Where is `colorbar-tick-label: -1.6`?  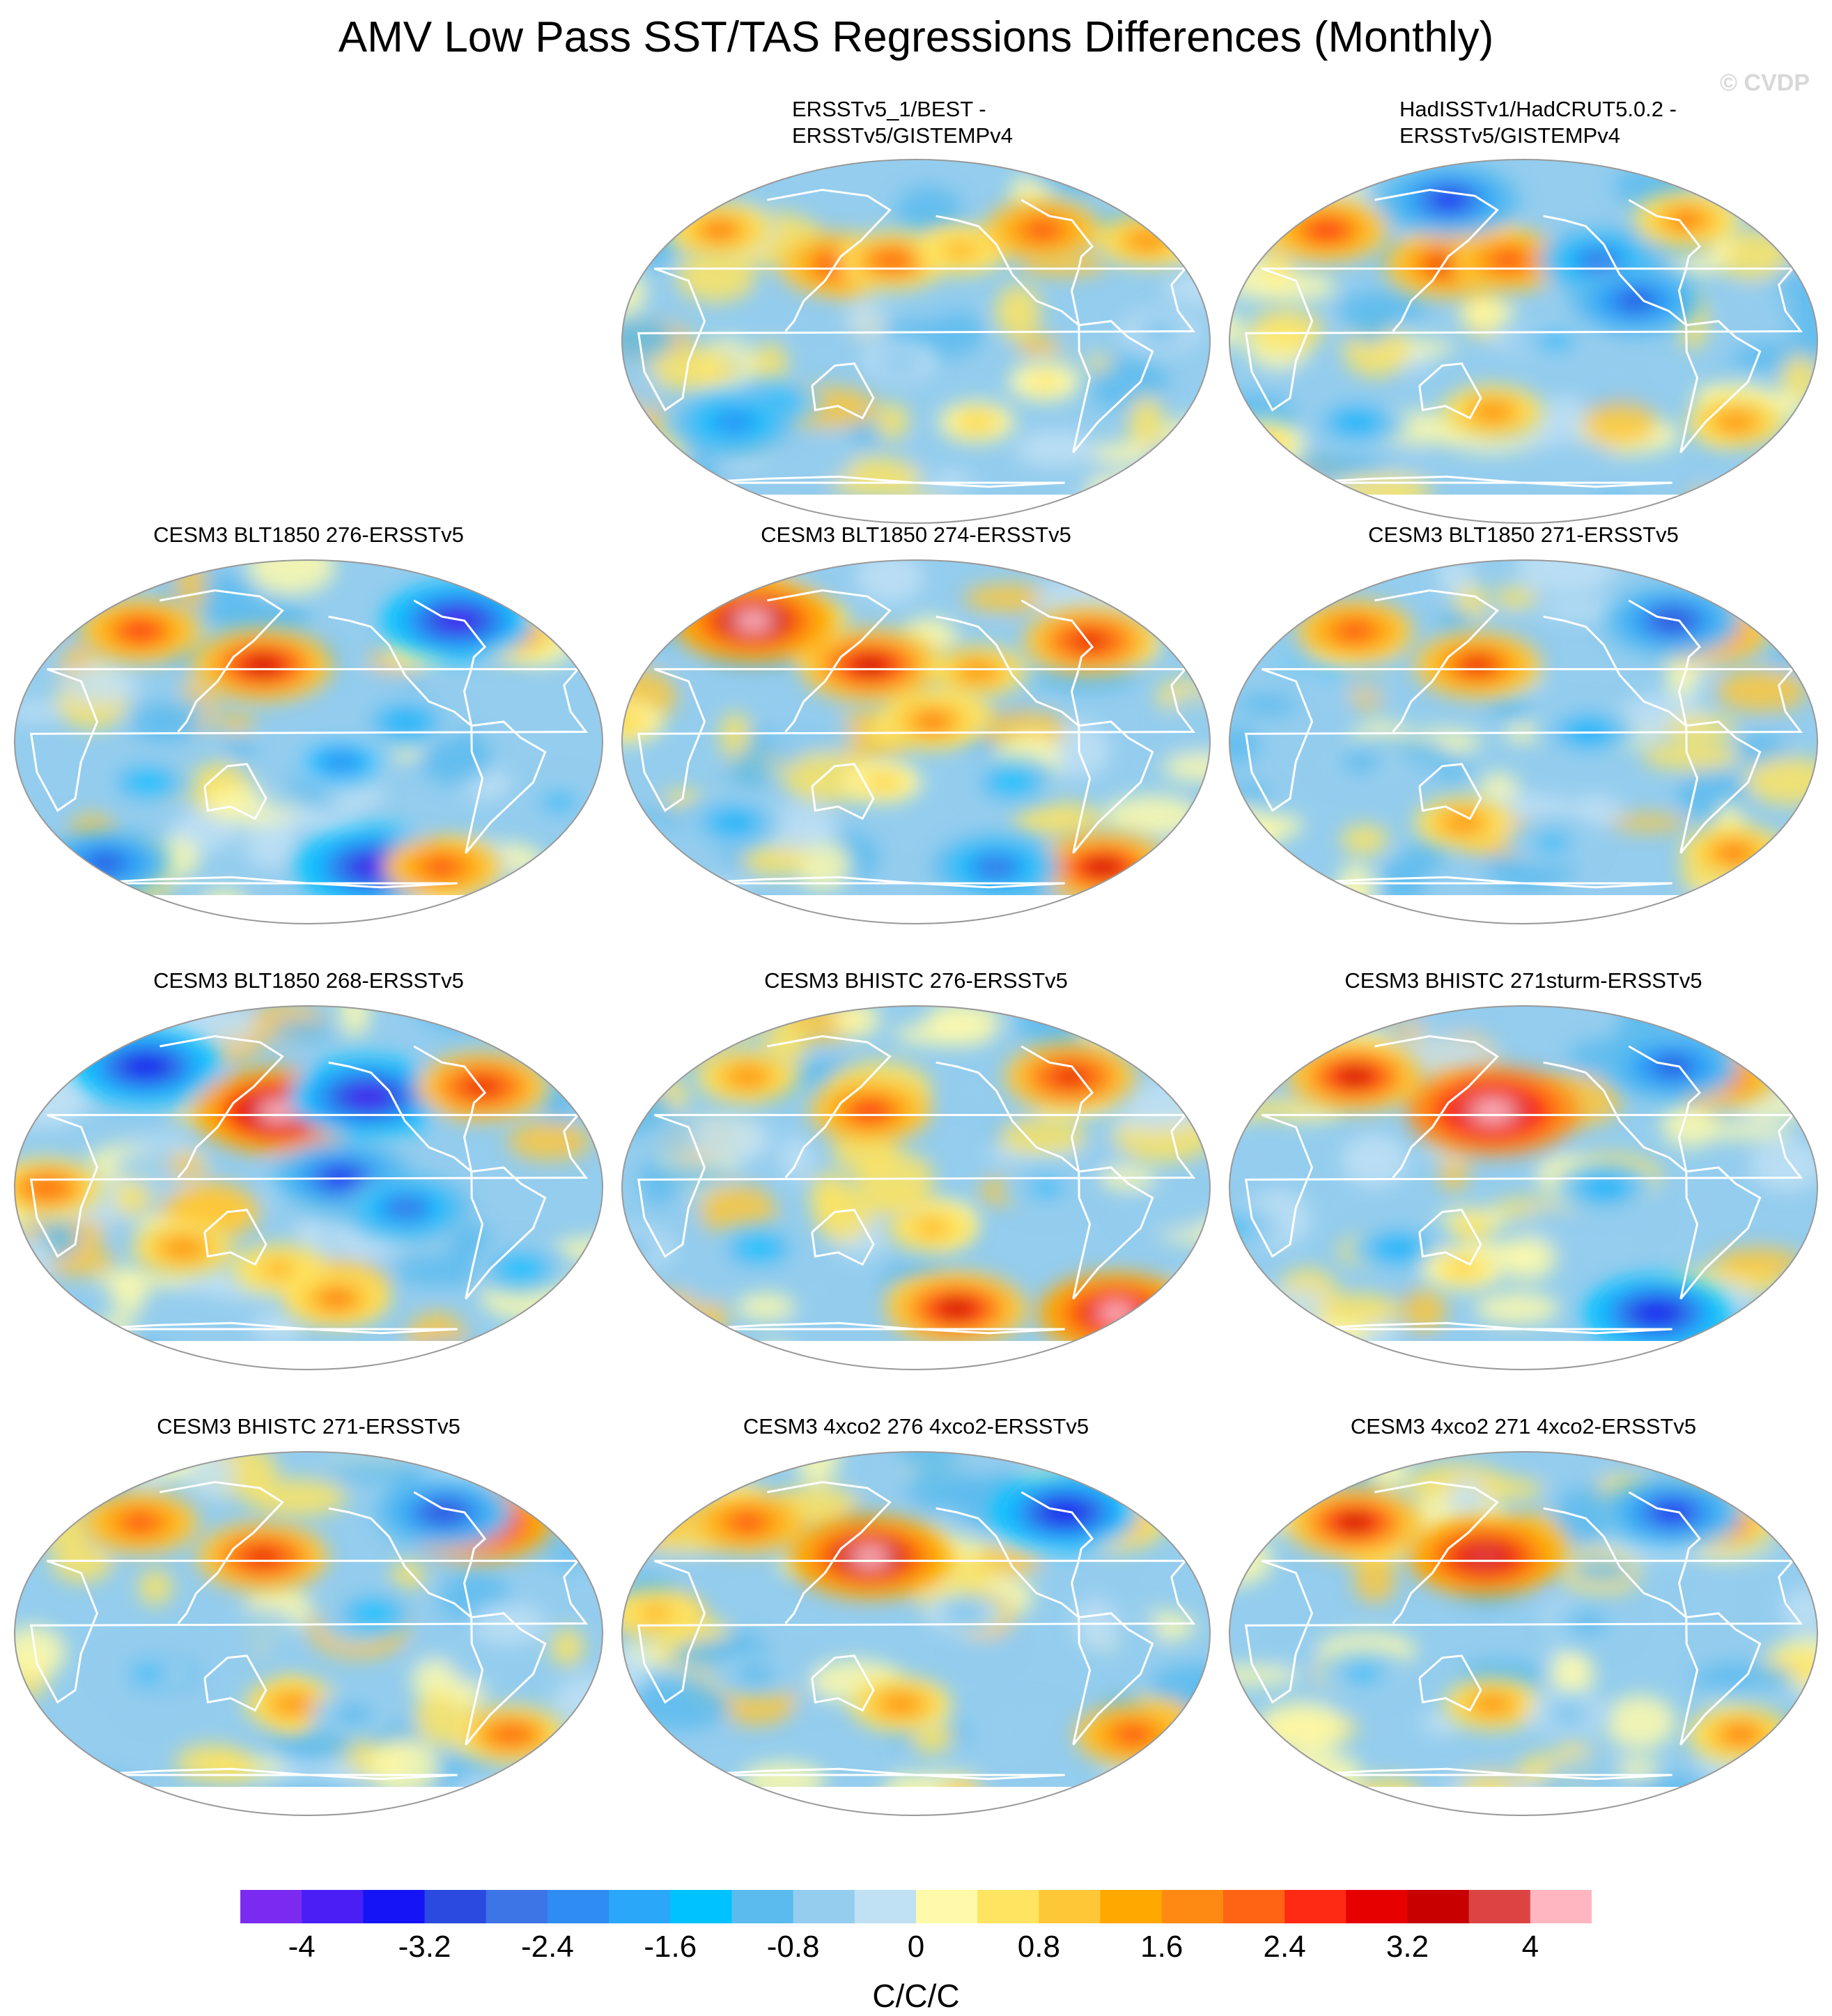 colorbar-tick-label: -1.6 is located at coordinates (670, 1947).